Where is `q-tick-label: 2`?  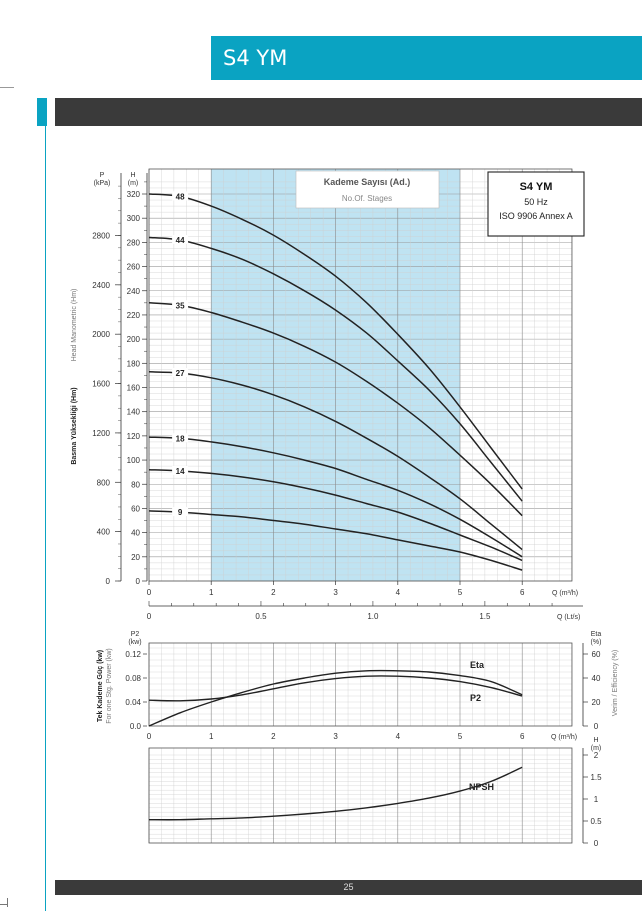 q-tick-label: 2 is located at coordinates (273, 736).